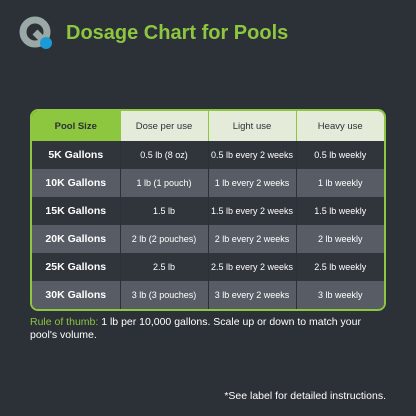  I want to click on pool-size: 5K Gallons, so click(76, 155).